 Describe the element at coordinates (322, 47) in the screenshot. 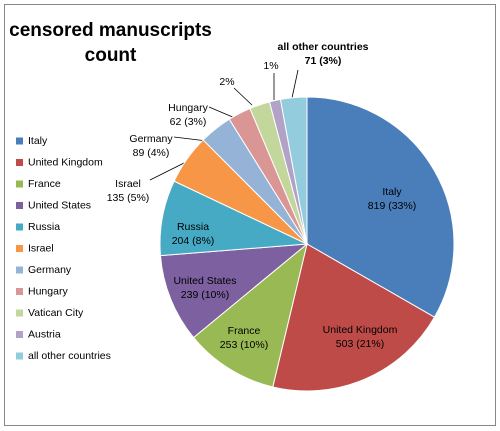

I see `slice-label: all other countries` at that location.